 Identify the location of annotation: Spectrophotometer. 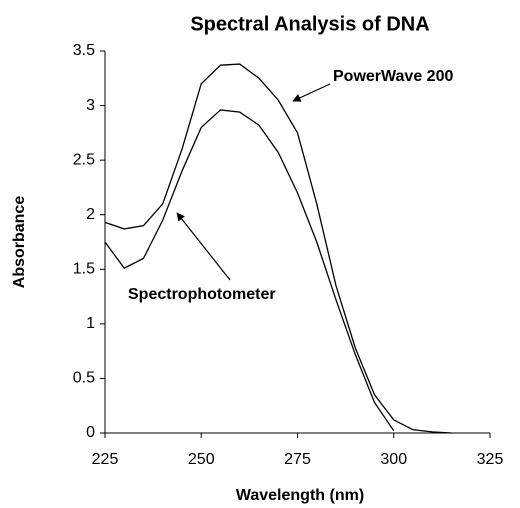
(202, 294).